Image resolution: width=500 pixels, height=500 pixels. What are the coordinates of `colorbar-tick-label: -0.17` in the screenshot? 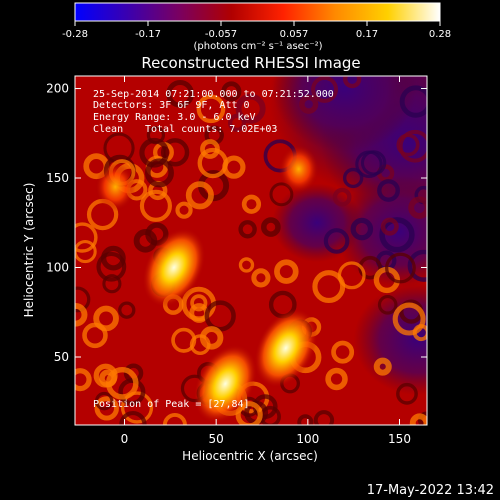 It's located at (148, 34).